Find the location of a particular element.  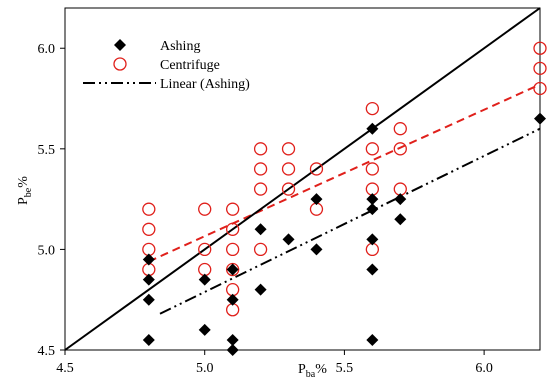

legend-open-circle-marker is located at coordinates (120, 64).